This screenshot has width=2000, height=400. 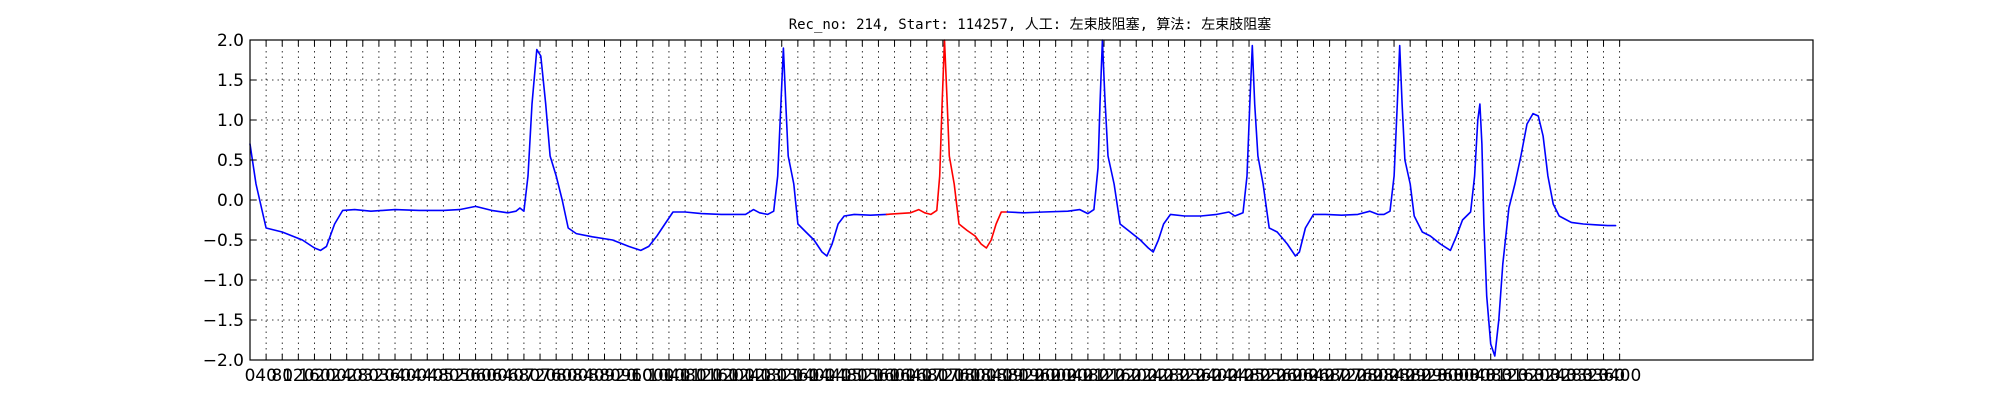 I want to click on x-tick-label: 600, so click(x=491, y=376).